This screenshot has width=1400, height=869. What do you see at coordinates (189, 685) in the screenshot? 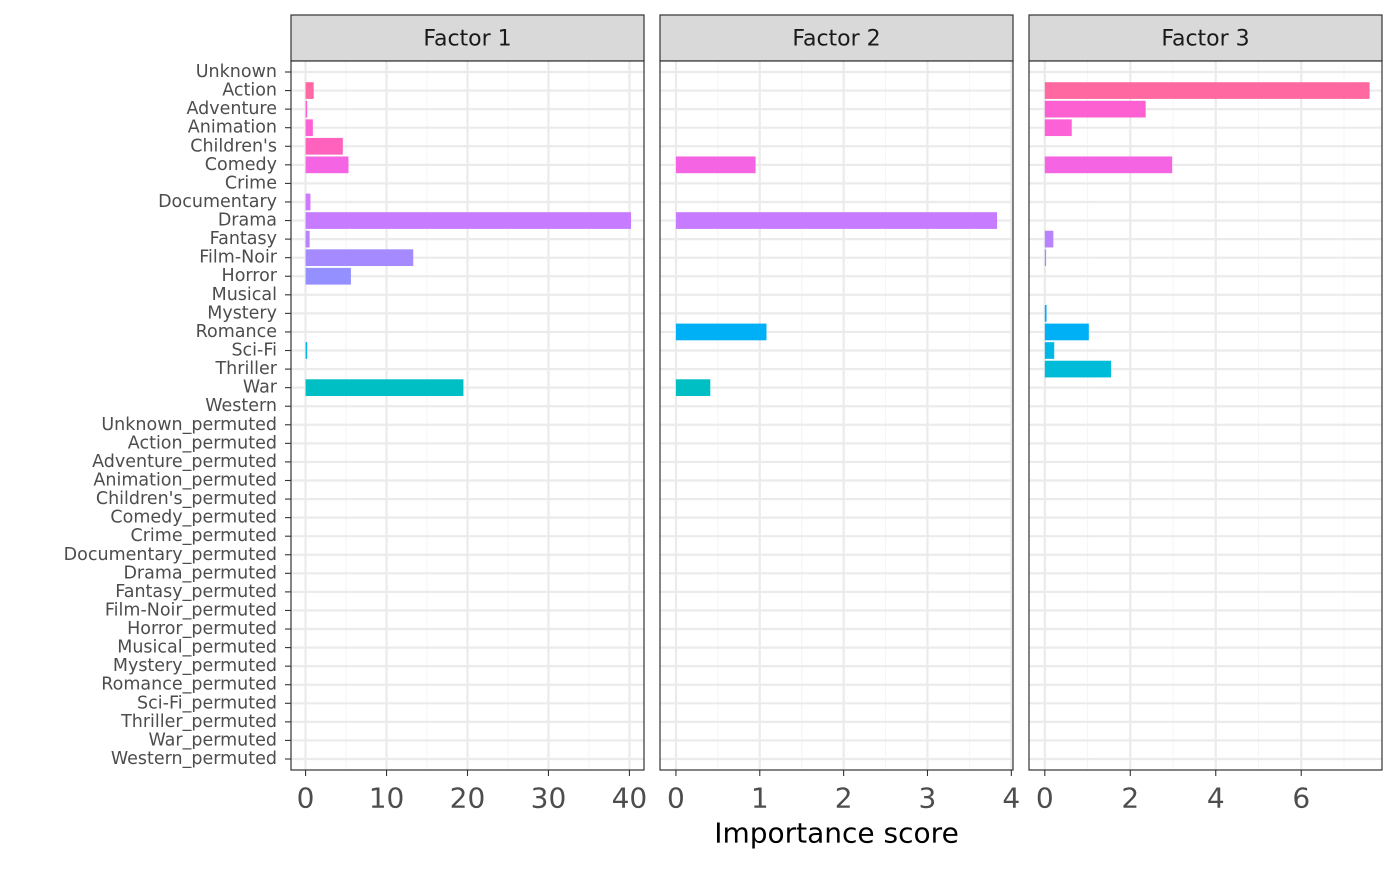
I see `y-tick-label-romance-permuted: Romance_permuted` at bounding box center [189, 685].